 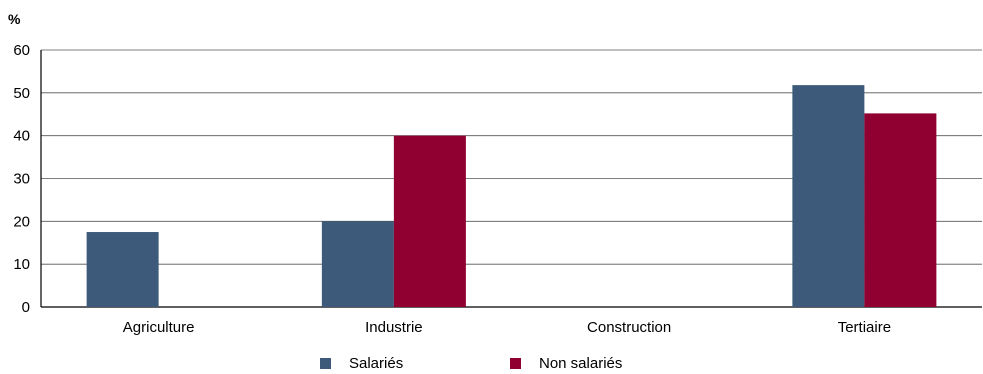 I want to click on x-tick-label: Agriculture, so click(x=159, y=327).